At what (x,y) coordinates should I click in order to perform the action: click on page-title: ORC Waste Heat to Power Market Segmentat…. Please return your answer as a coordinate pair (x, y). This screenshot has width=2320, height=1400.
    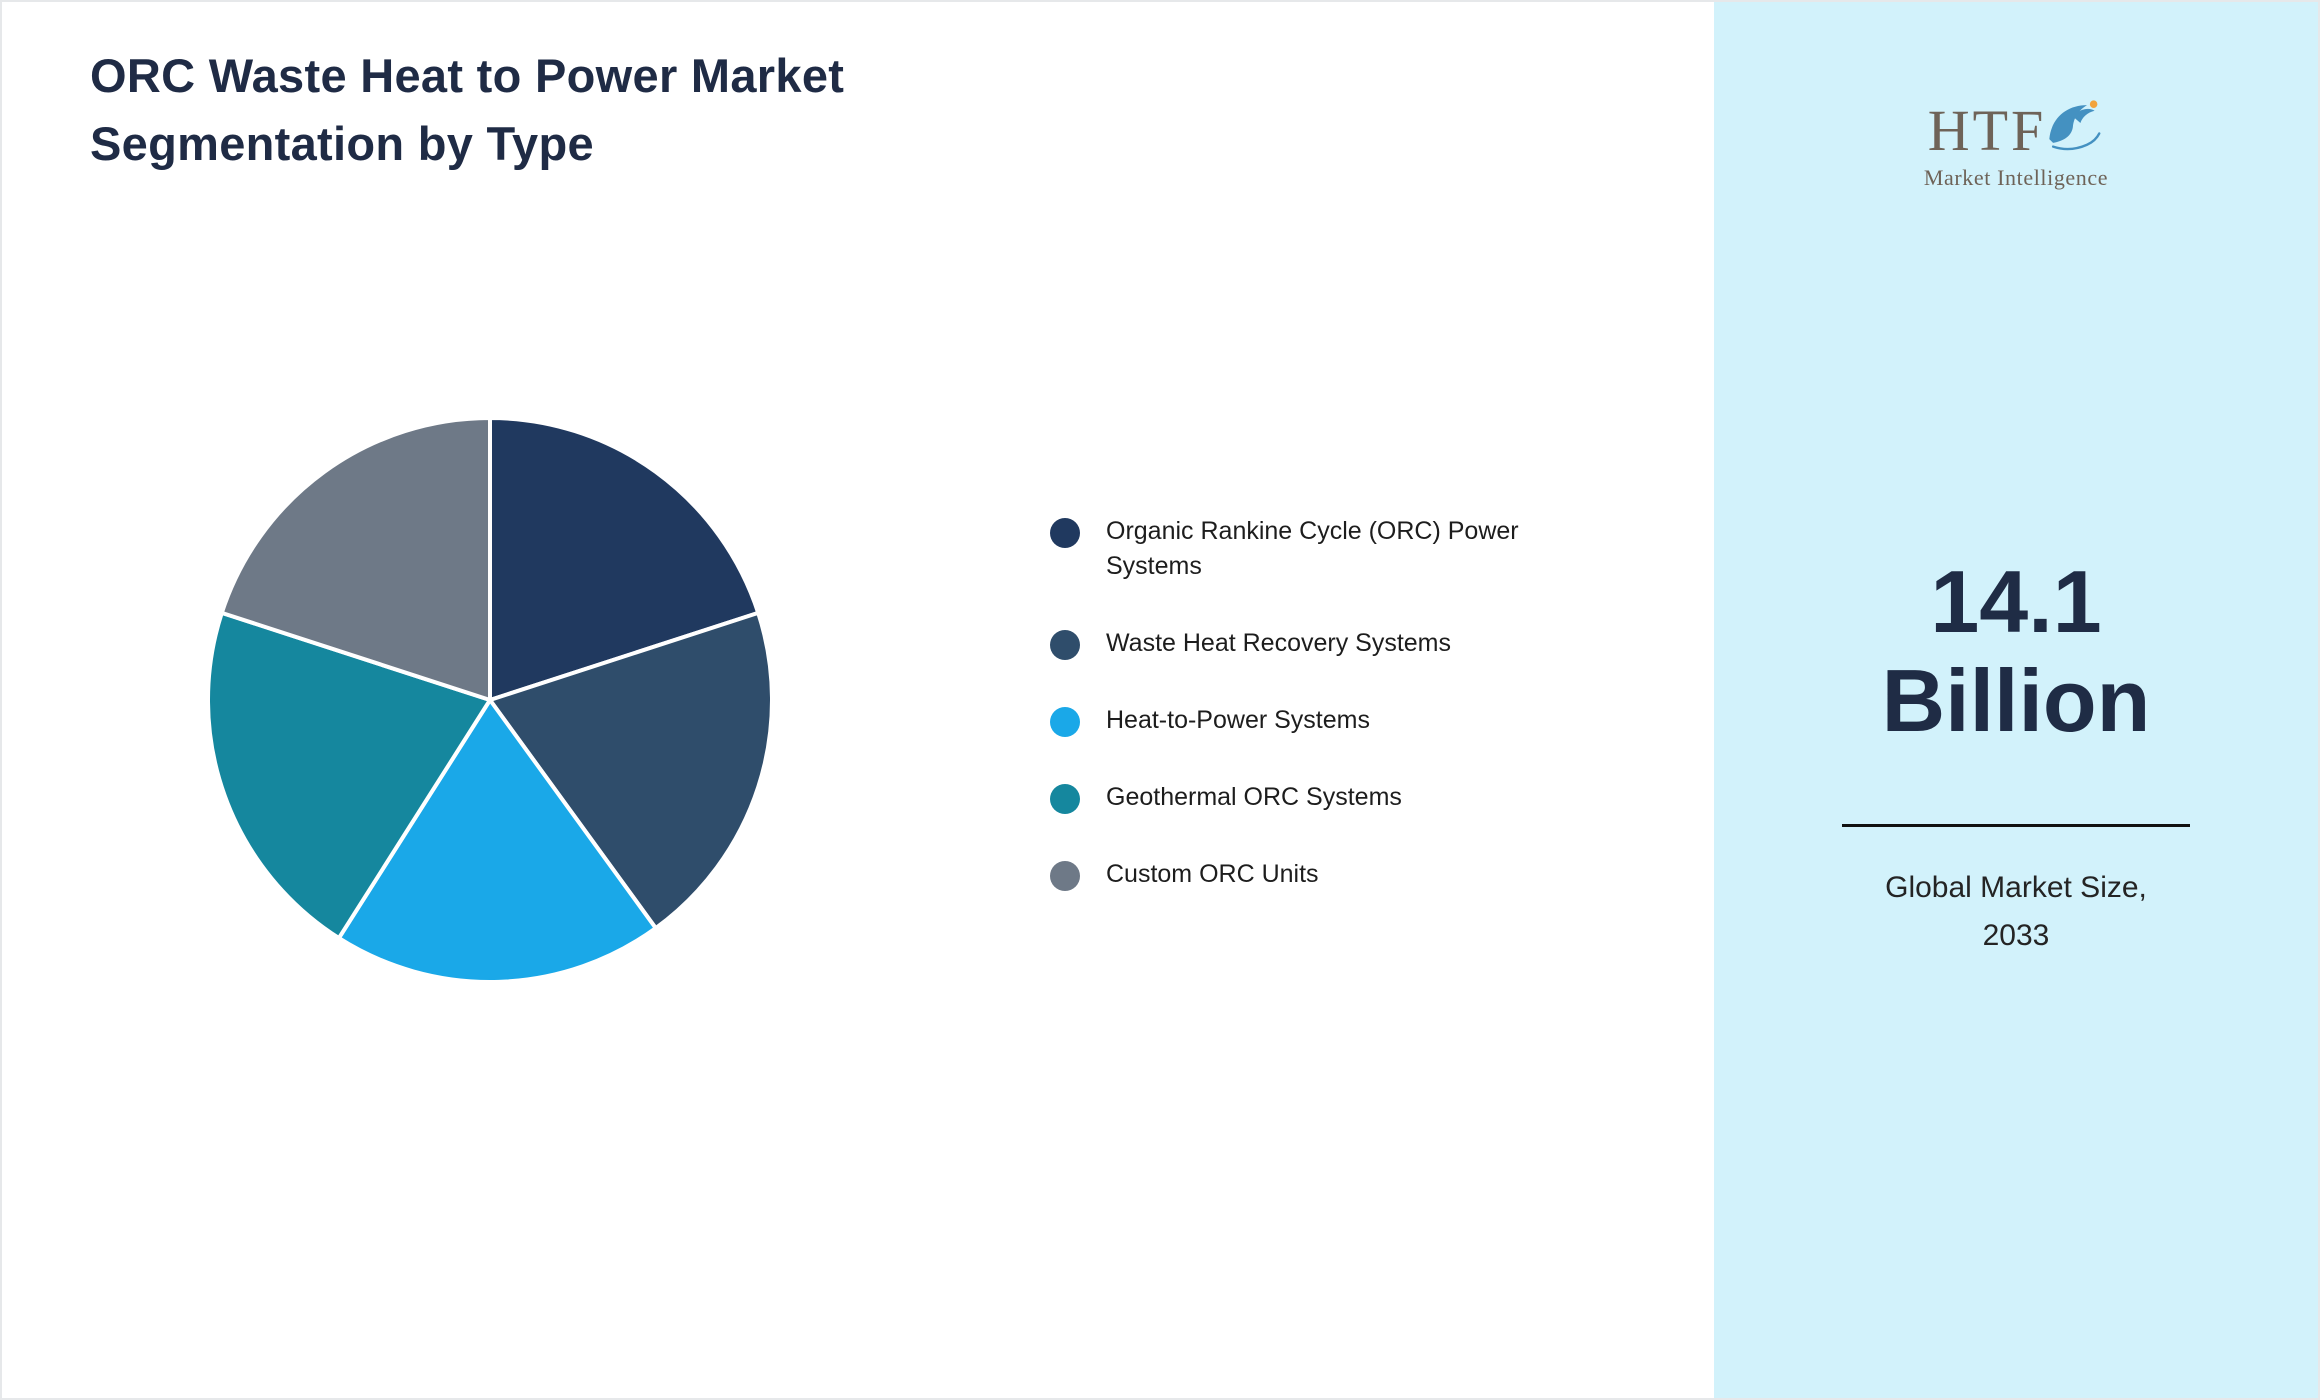
    Looking at the image, I should click on (467, 110).